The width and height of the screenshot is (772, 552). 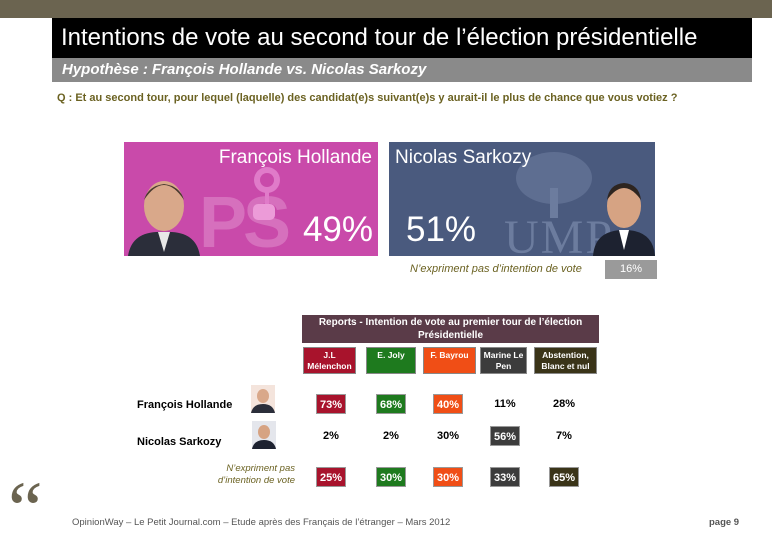 I want to click on table-cell: 68%, so click(x=391, y=404).